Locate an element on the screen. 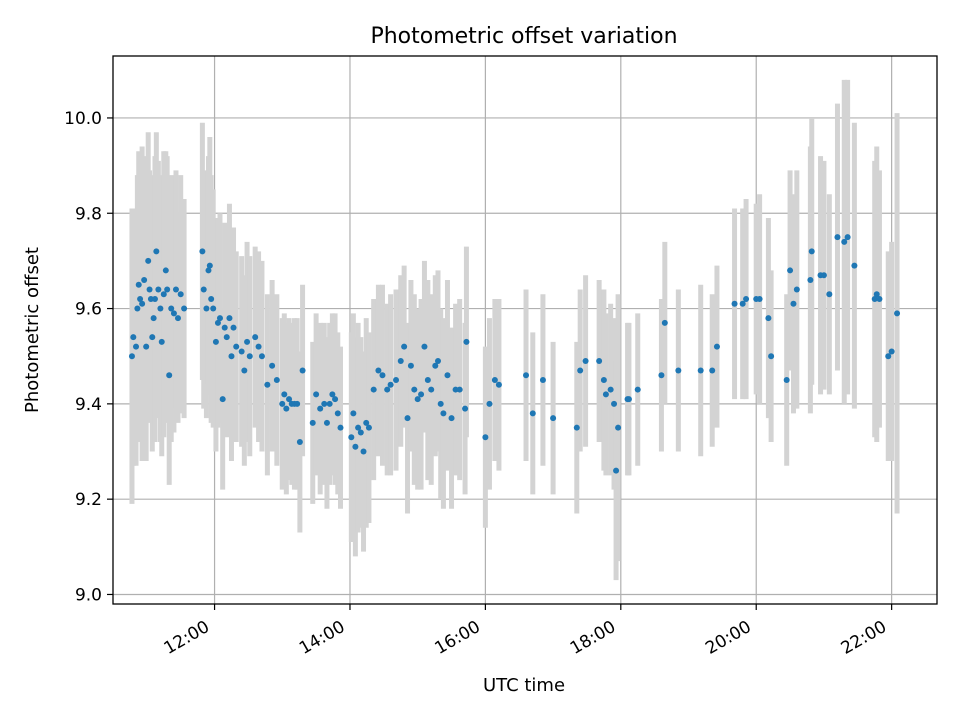 Image resolution: width=960 pixels, height=720 pixels. y-tick-label: 9.4 is located at coordinates (88, 405).